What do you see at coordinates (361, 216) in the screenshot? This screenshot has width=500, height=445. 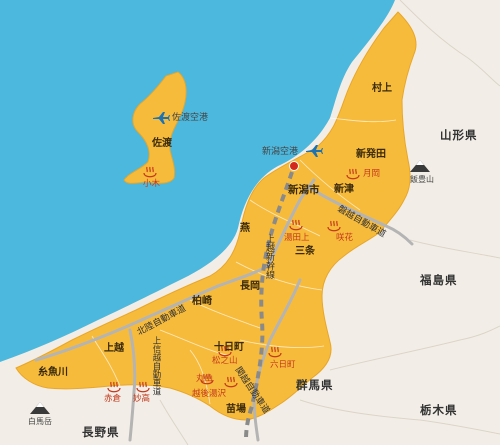 I see `banetsu-expressway` at bounding box center [361, 216].